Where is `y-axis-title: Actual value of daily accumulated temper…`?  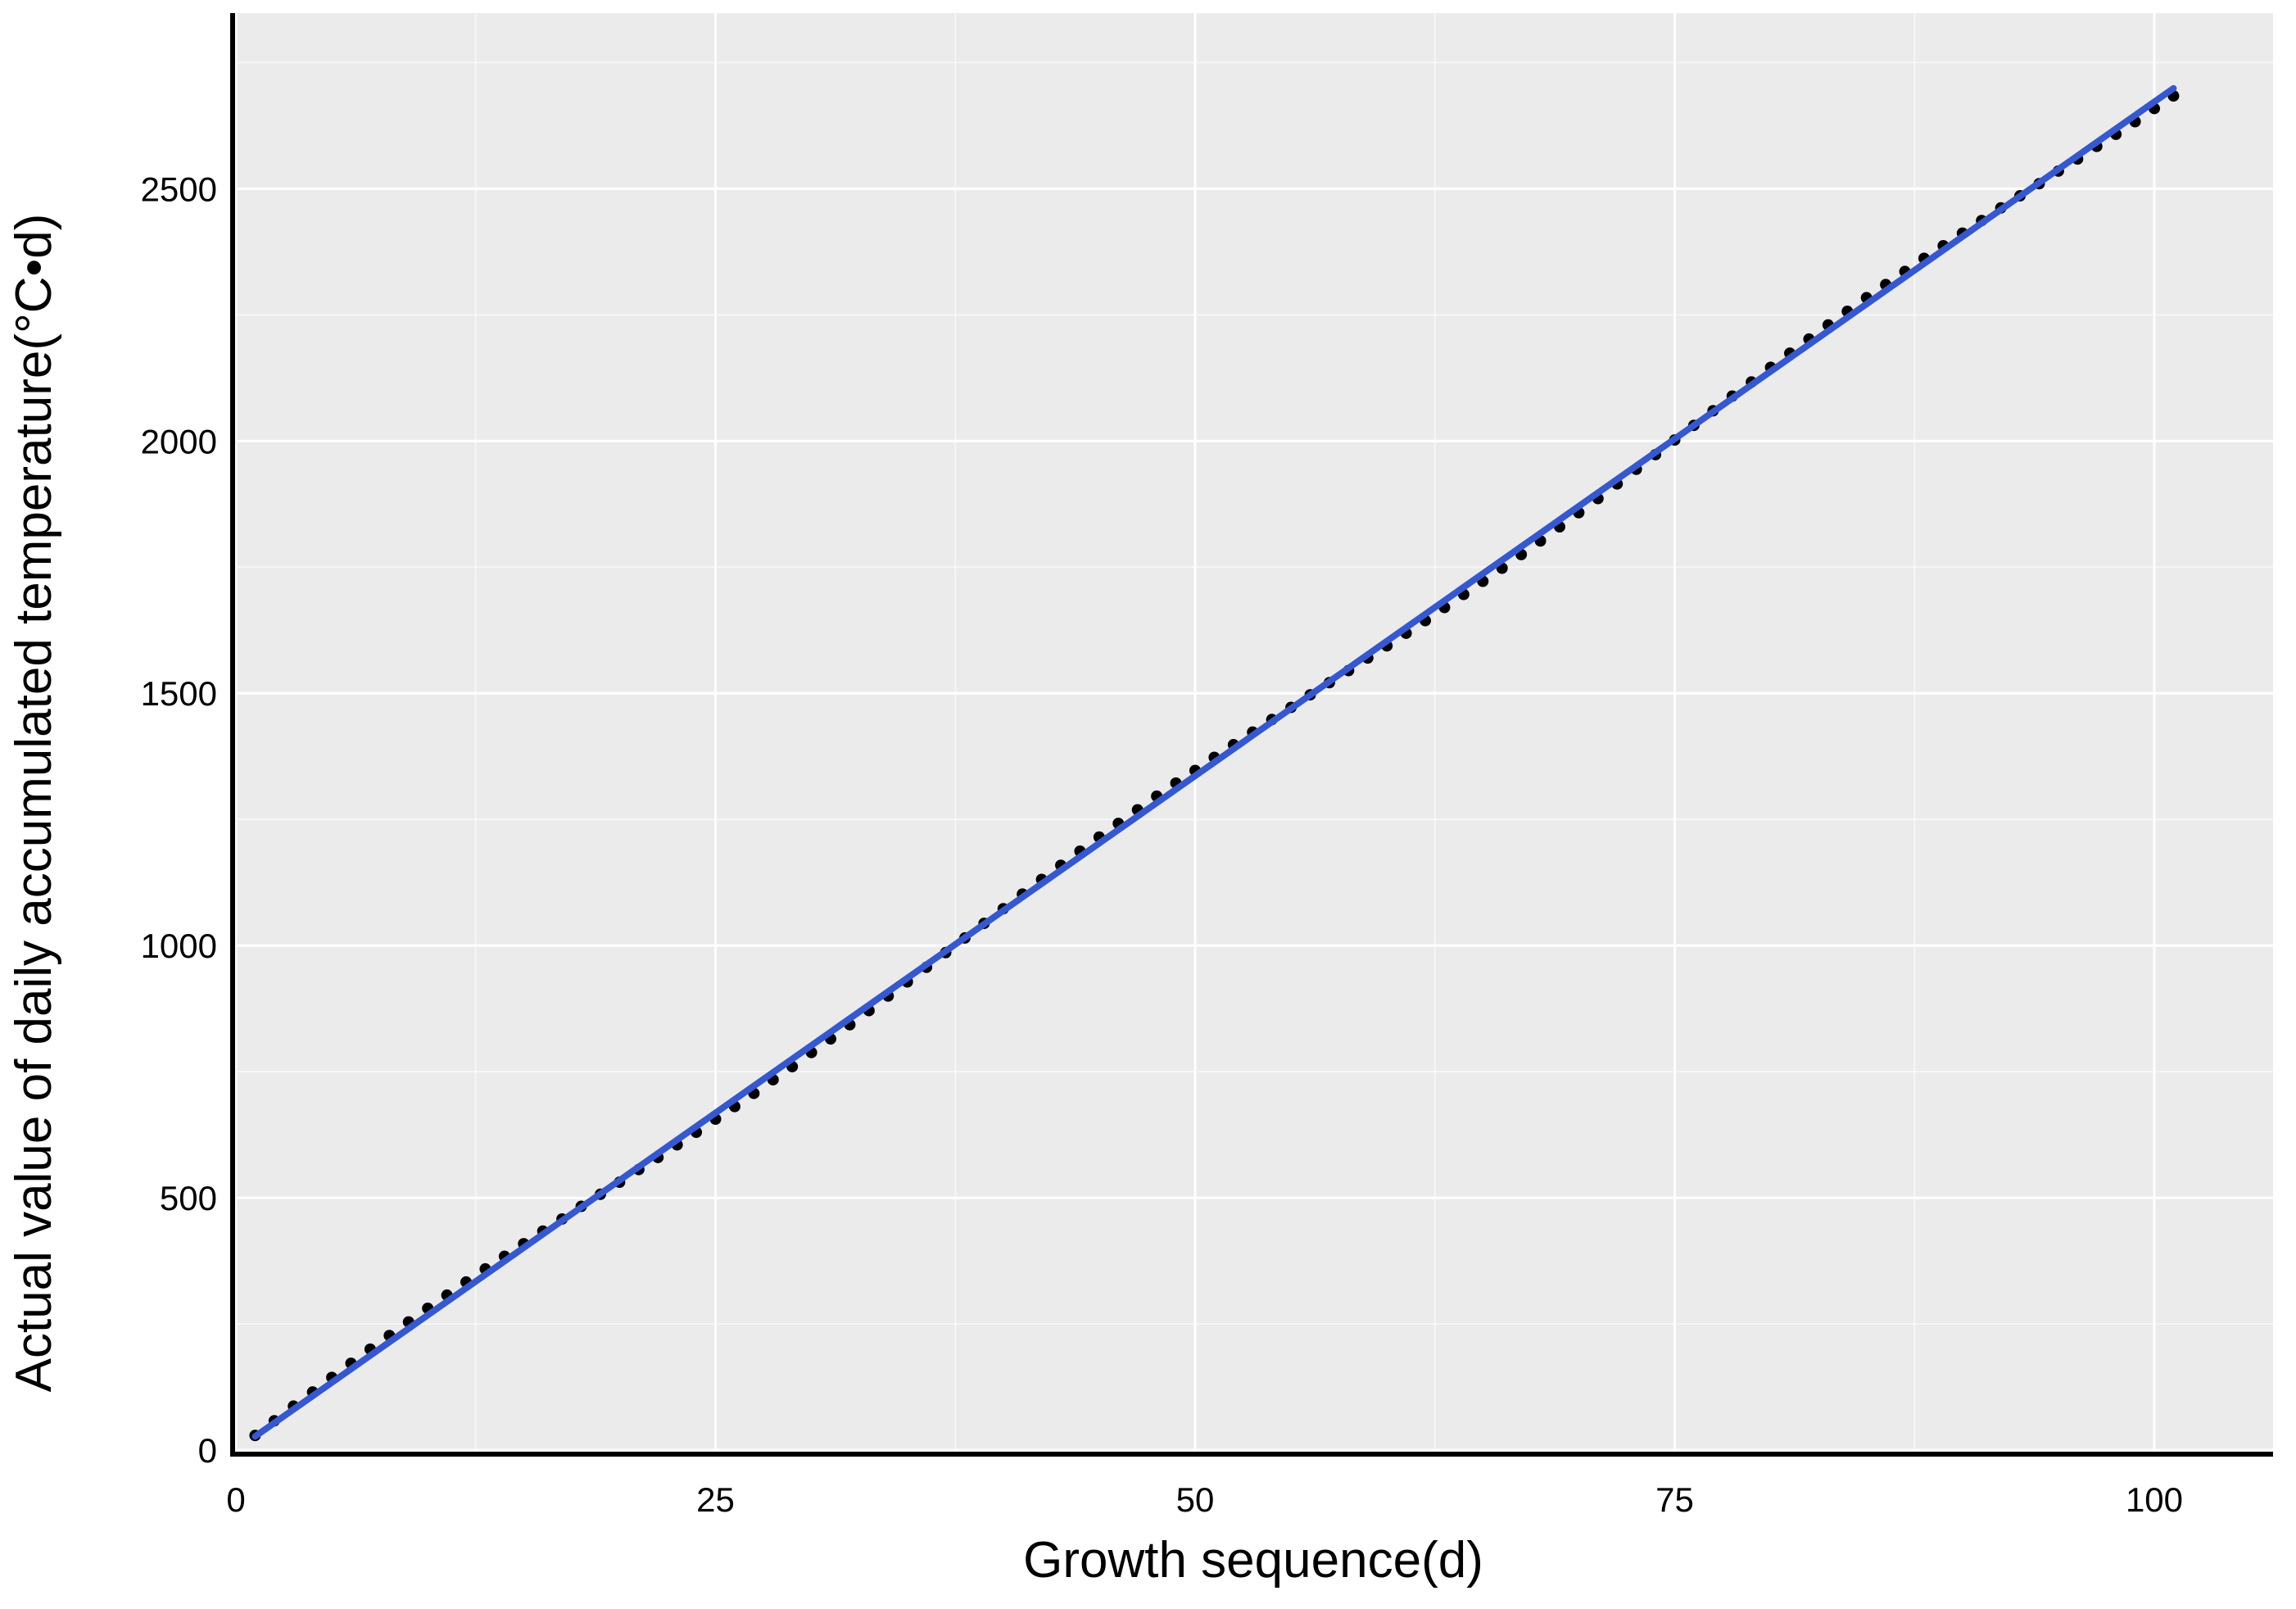
y-axis-title: Actual value of daily accumulated temper… is located at coordinates (34, 803).